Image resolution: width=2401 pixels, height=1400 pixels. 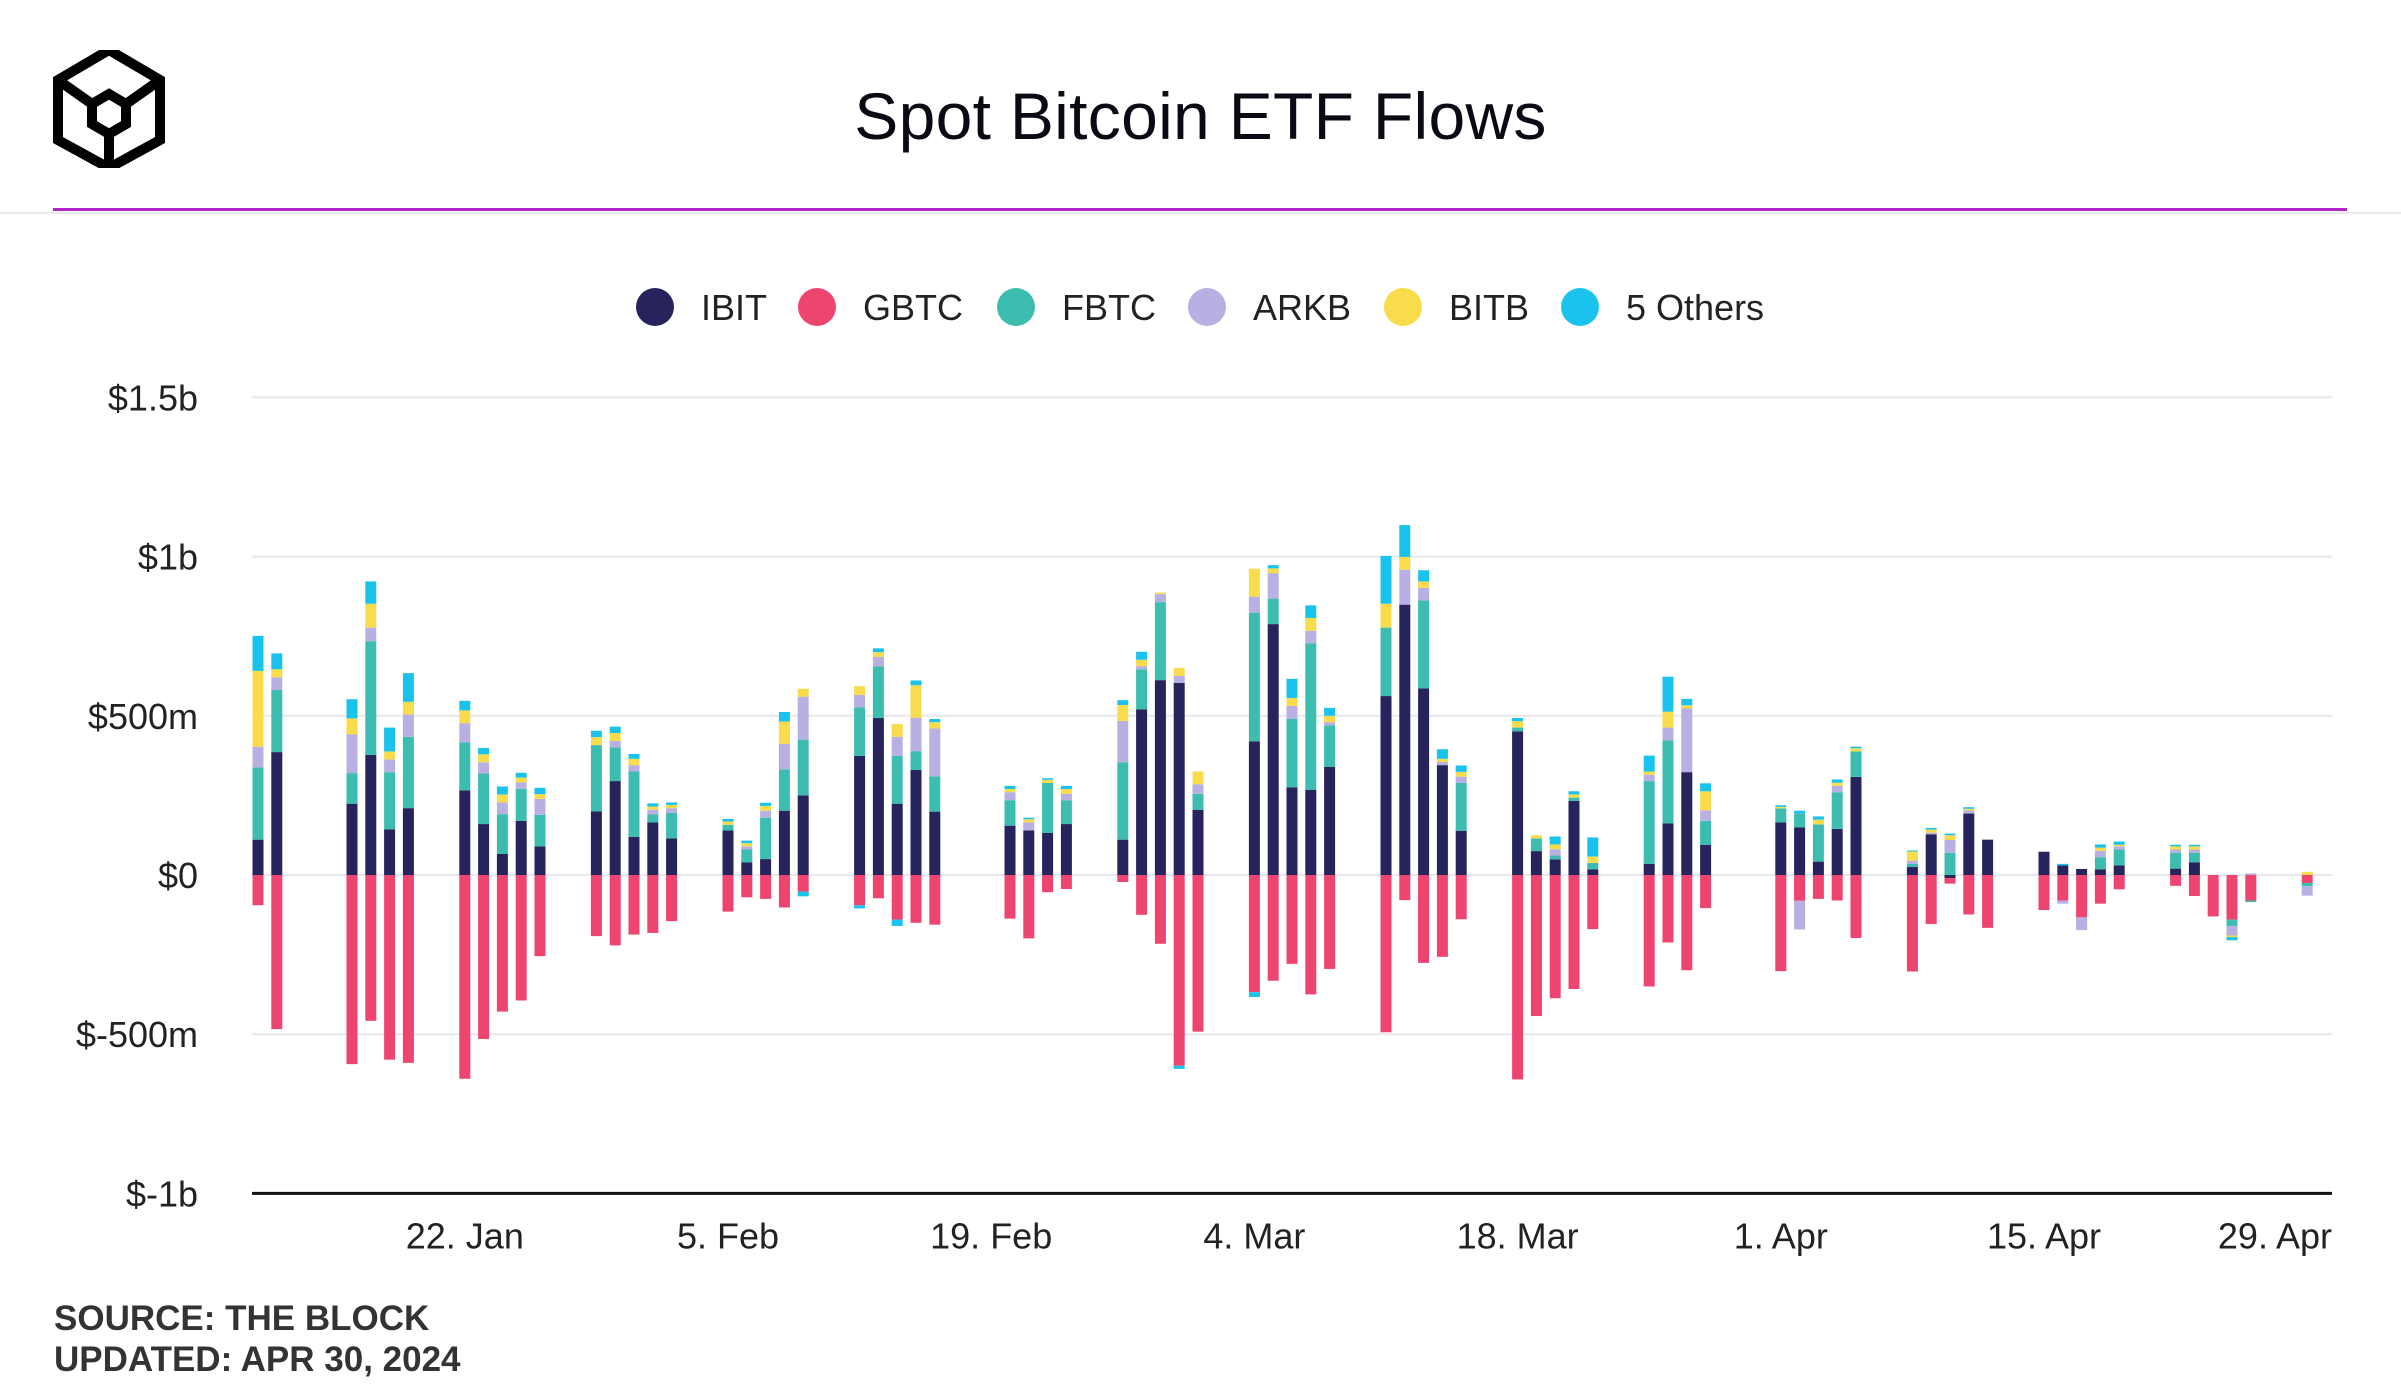 I want to click on x-tick-label: 19. Feb, so click(x=991, y=1235).